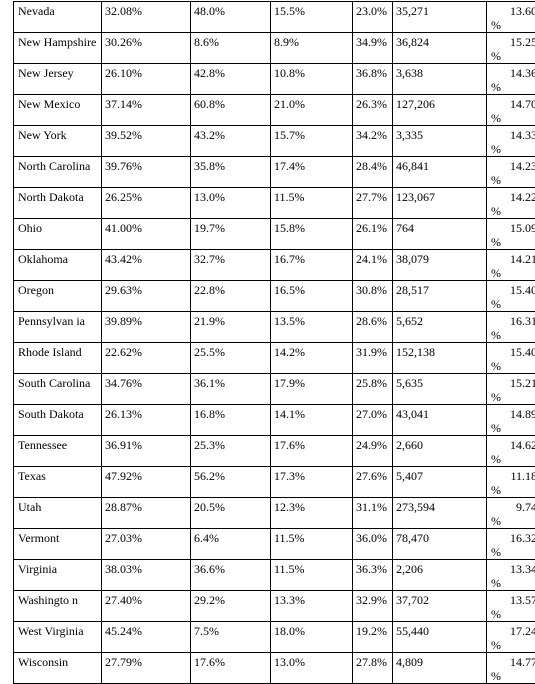 This screenshot has width=535, height=684. I want to click on value-cell-1: 27.79%, so click(146, 668).